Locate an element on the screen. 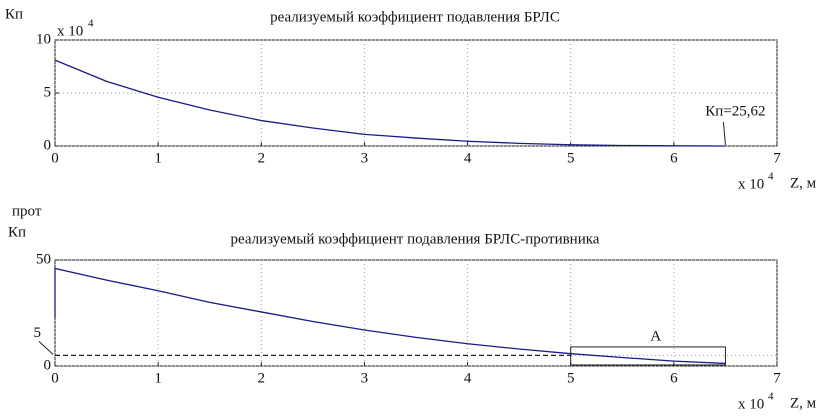  annotation: Кп=25,62 is located at coordinates (735, 111).